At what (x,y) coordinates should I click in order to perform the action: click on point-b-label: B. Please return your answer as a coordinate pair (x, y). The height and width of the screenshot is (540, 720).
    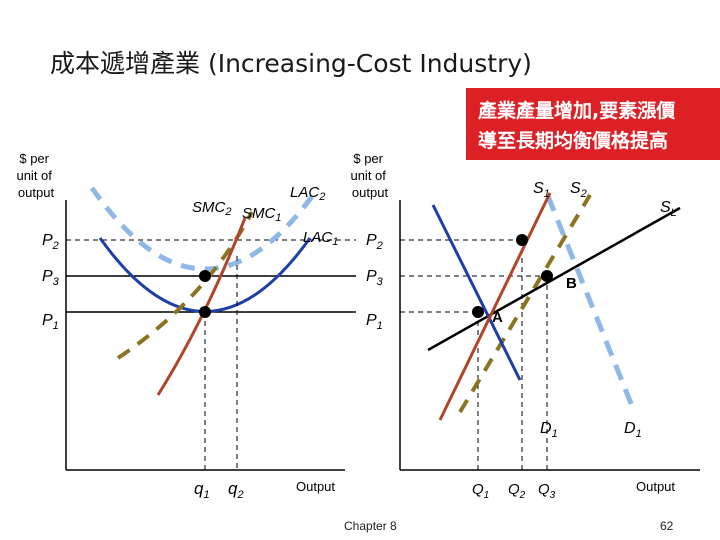
    Looking at the image, I should click on (571, 283).